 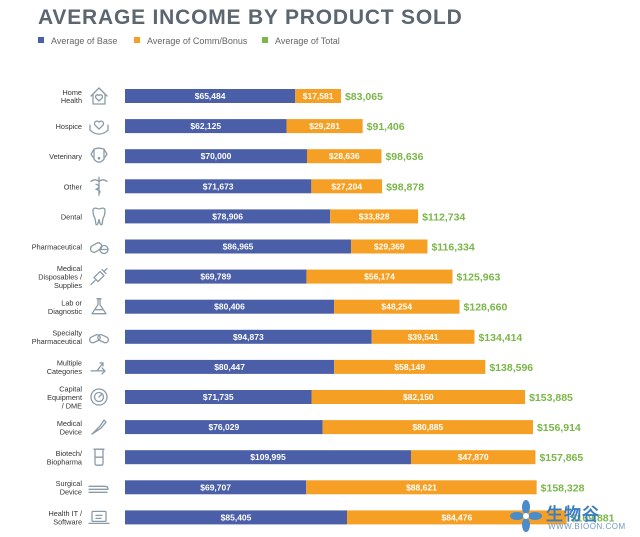 What do you see at coordinates (587, 526) in the screenshot?
I see `watermark-url: WWW.BIOON.COM` at bounding box center [587, 526].